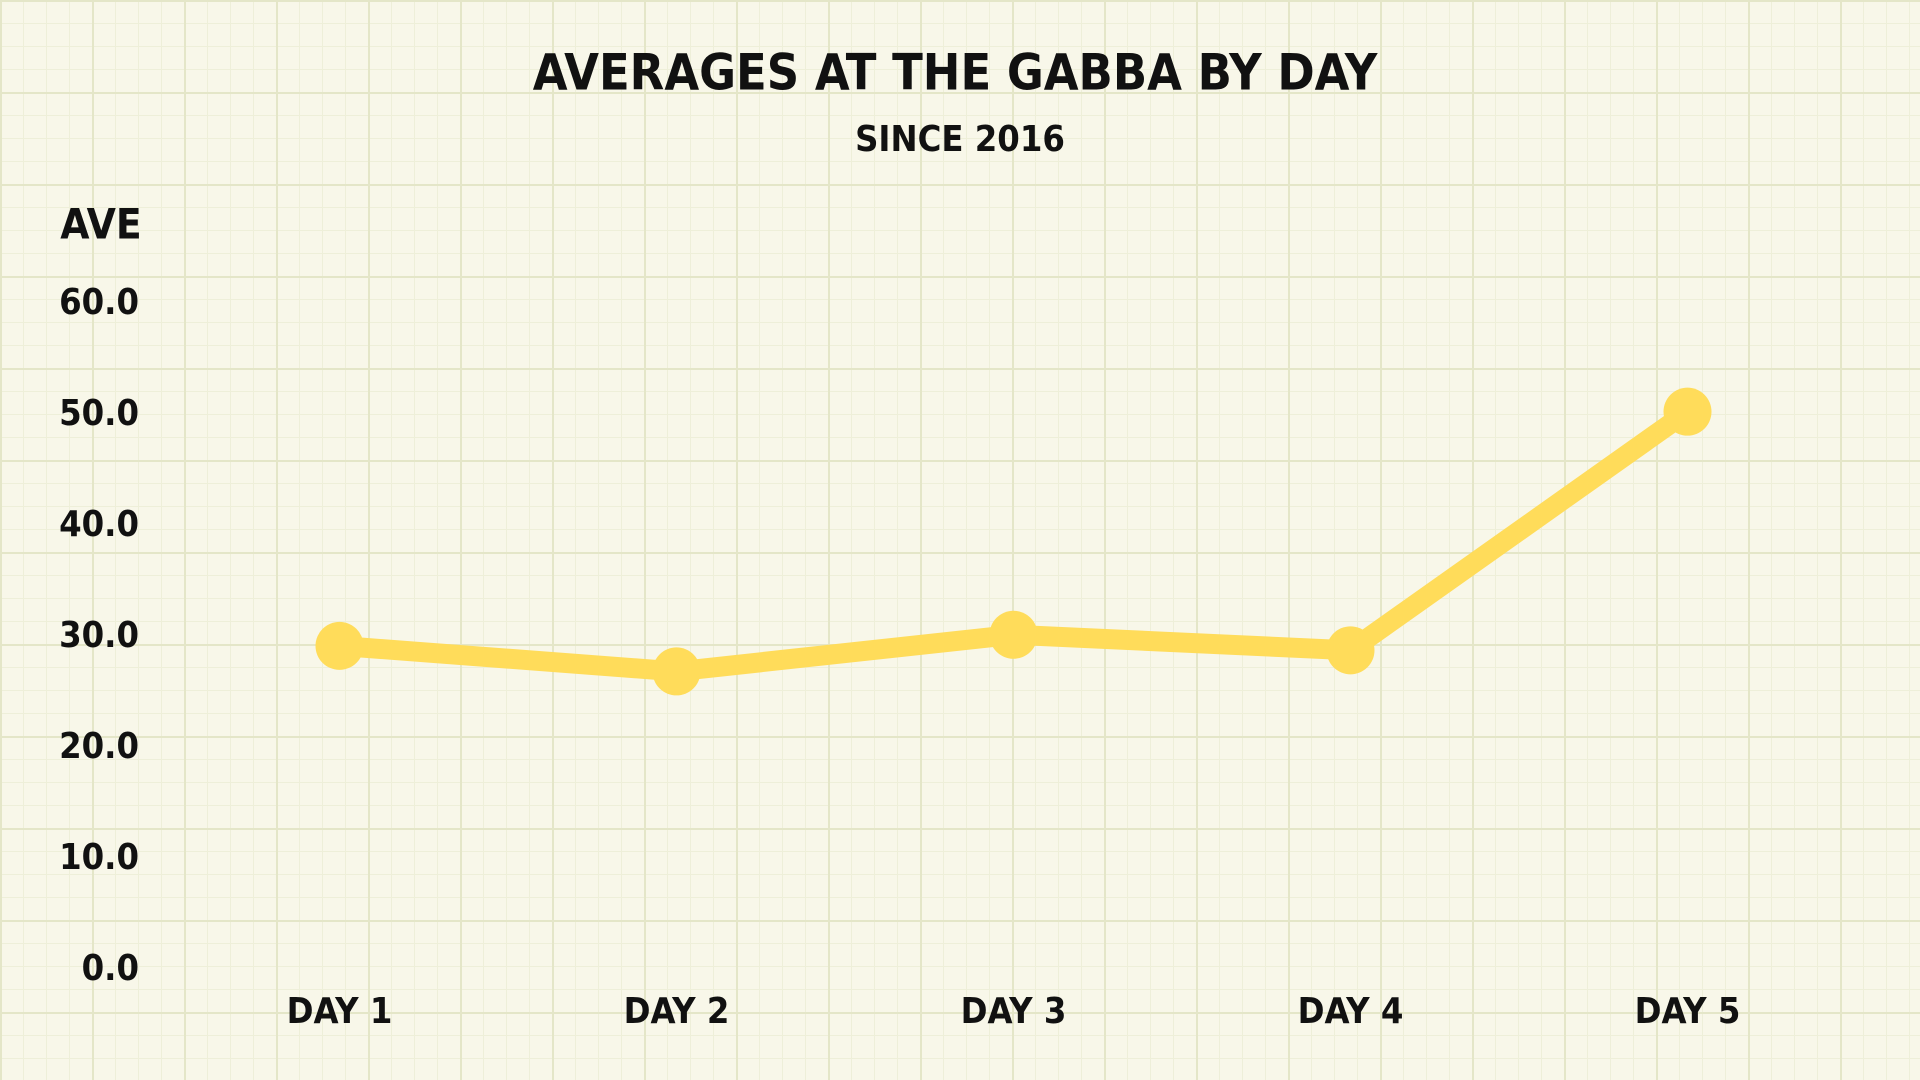 The image size is (1920, 1080). Describe the element at coordinates (99, 413) in the screenshot. I see `y-tick-label: 50.0` at that location.